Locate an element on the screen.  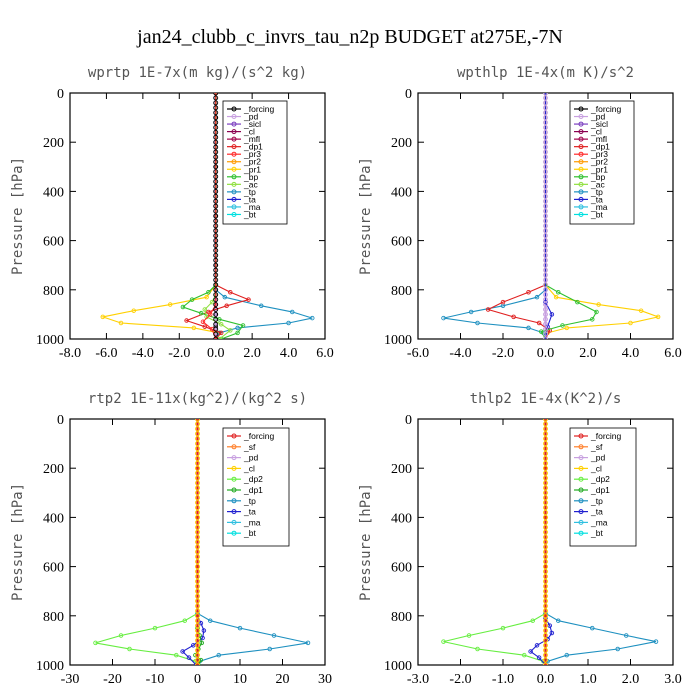
series-line-pr1 is located at coordinates (602, 216).